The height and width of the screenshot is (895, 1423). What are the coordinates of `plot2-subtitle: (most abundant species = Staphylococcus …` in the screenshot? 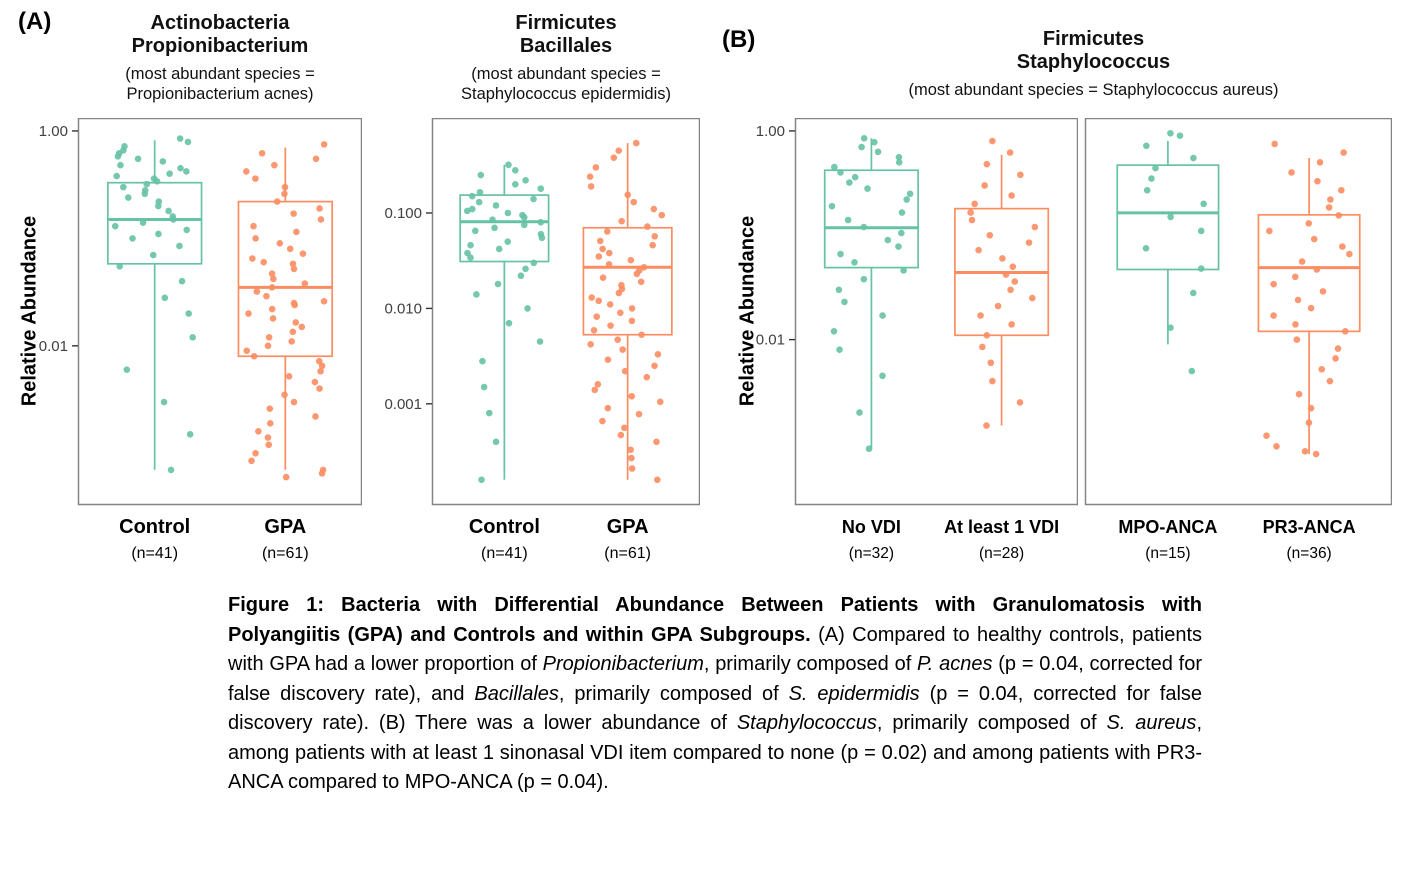 It's located at (566, 84).